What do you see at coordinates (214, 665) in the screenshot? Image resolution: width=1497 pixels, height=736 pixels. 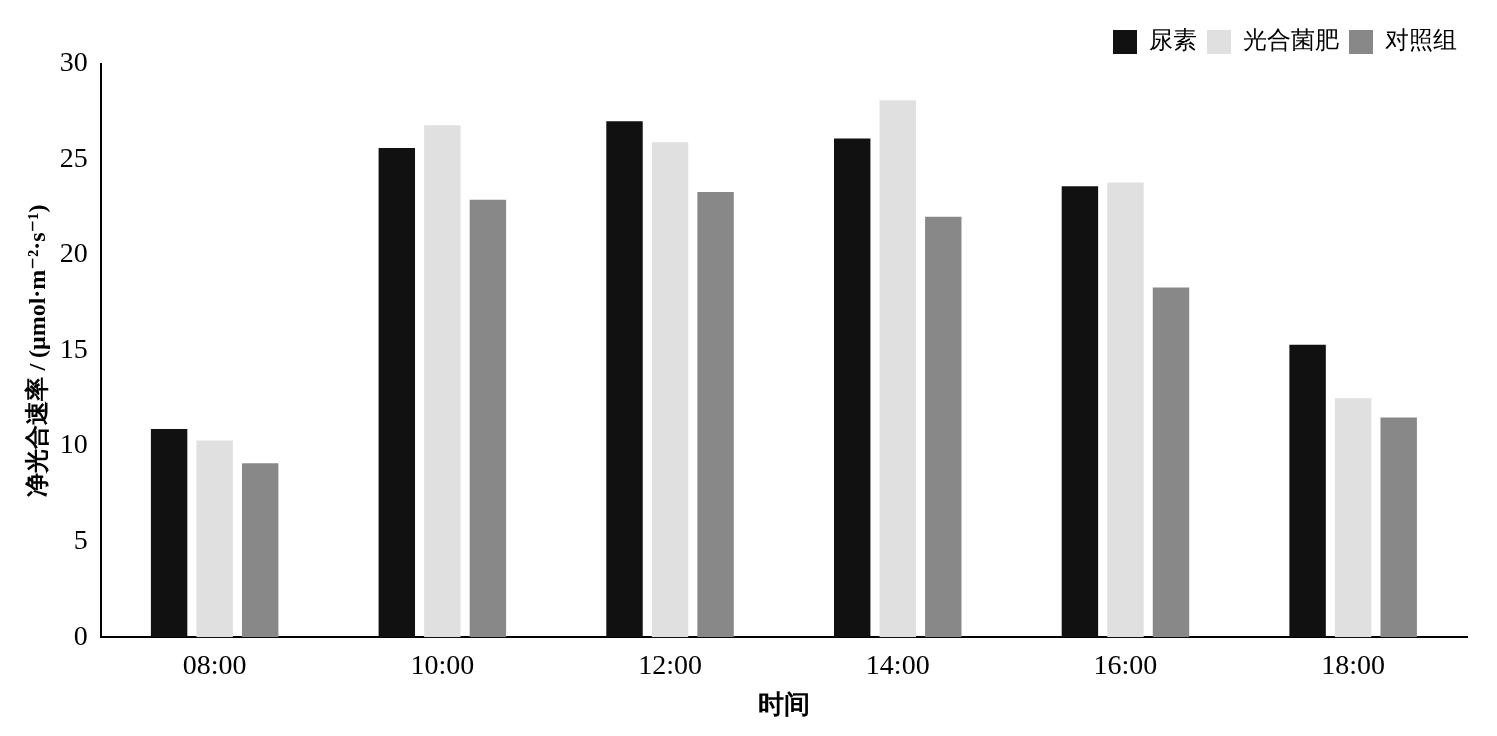 I see `x-tick-label: 08:00` at bounding box center [214, 665].